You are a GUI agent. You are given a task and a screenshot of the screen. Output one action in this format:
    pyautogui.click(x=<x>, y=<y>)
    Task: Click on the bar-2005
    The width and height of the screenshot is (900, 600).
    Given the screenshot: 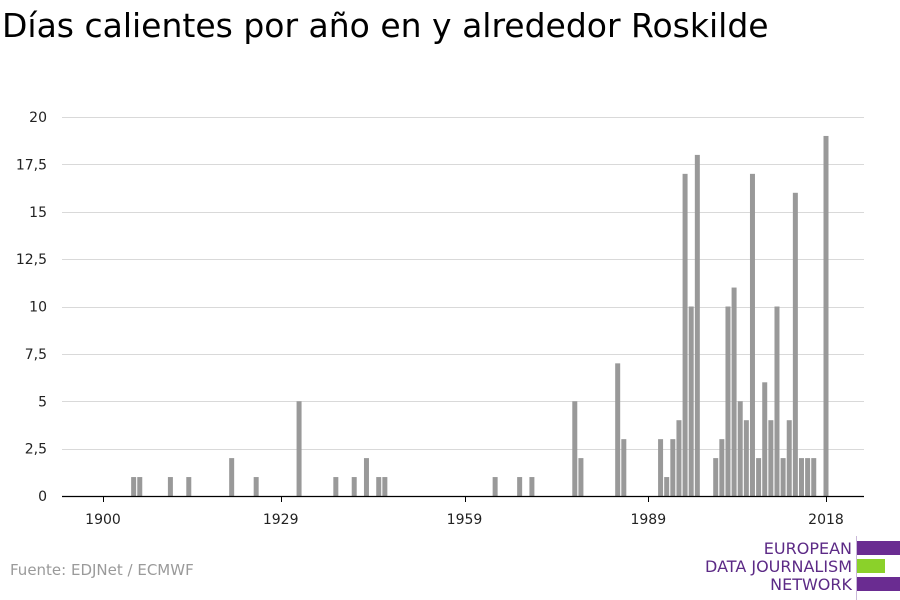 What is the action you would take?
    pyautogui.click(x=746, y=458)
    